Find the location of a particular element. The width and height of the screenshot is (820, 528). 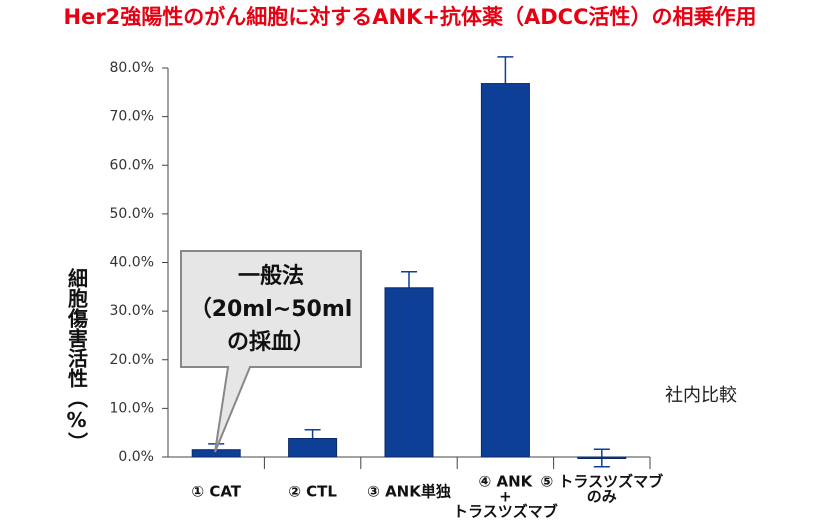

x-tick-label: + is located at coordinates (505, 497).